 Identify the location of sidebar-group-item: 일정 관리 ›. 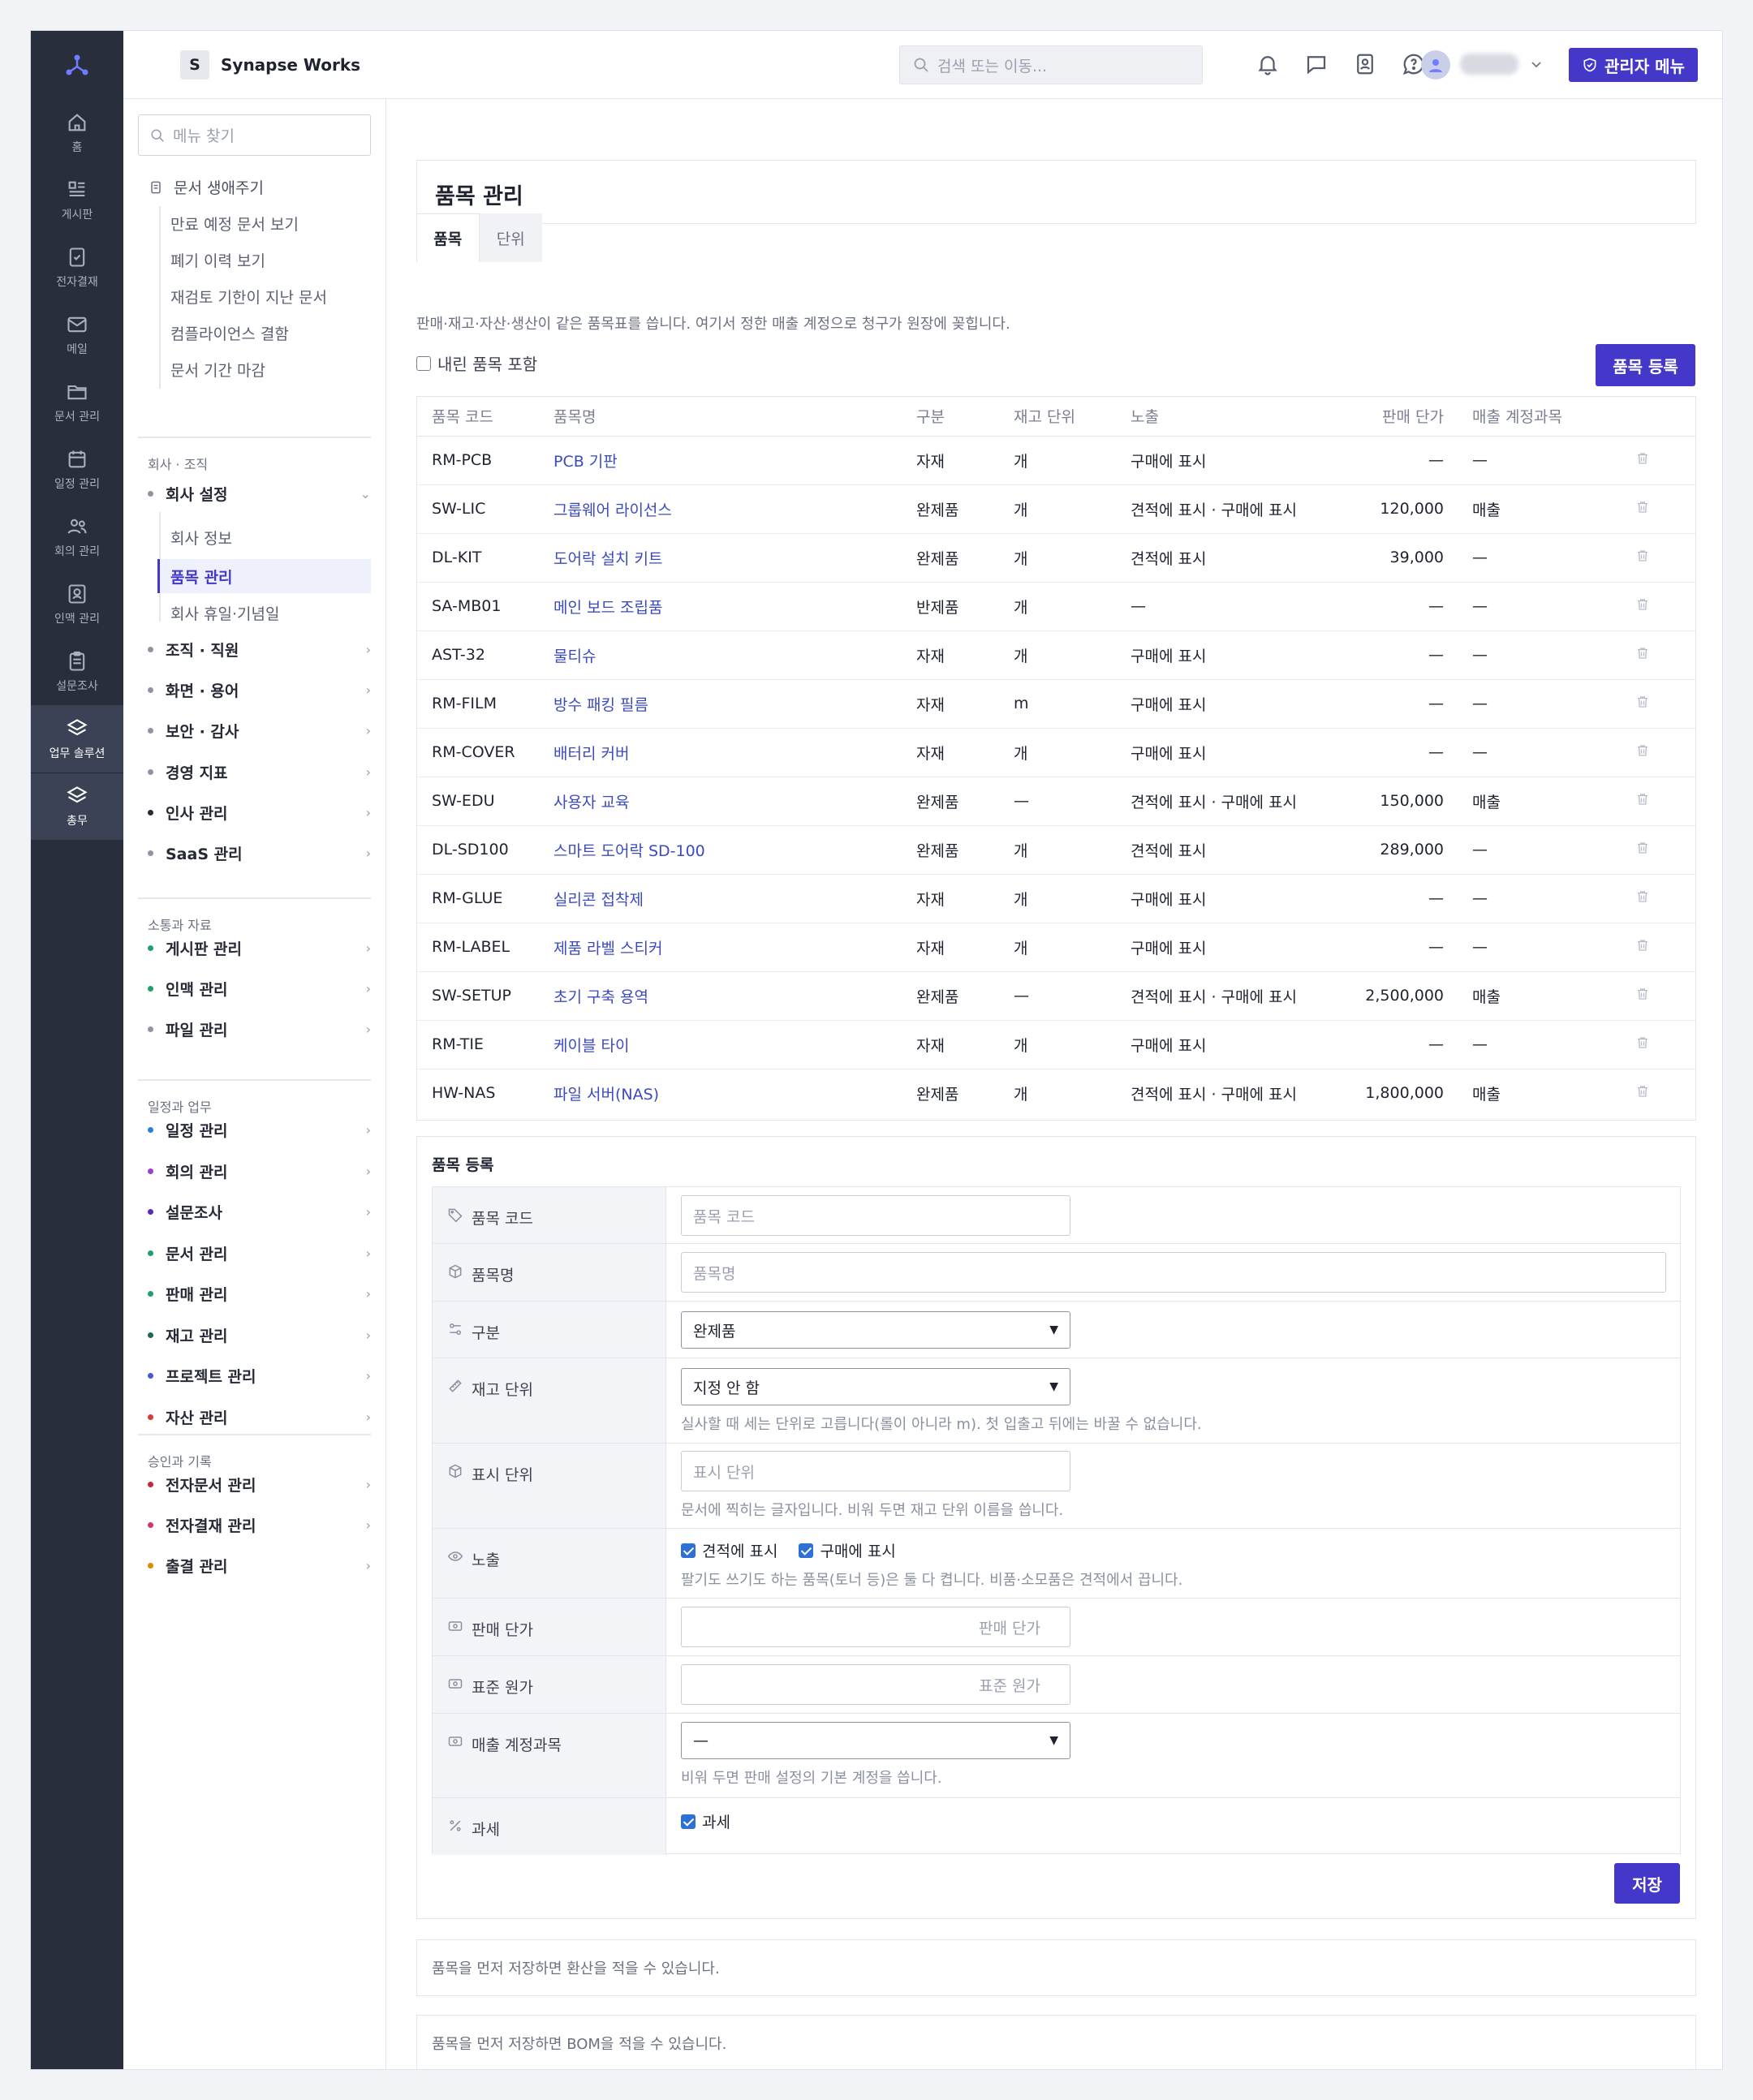
(259, 1130).